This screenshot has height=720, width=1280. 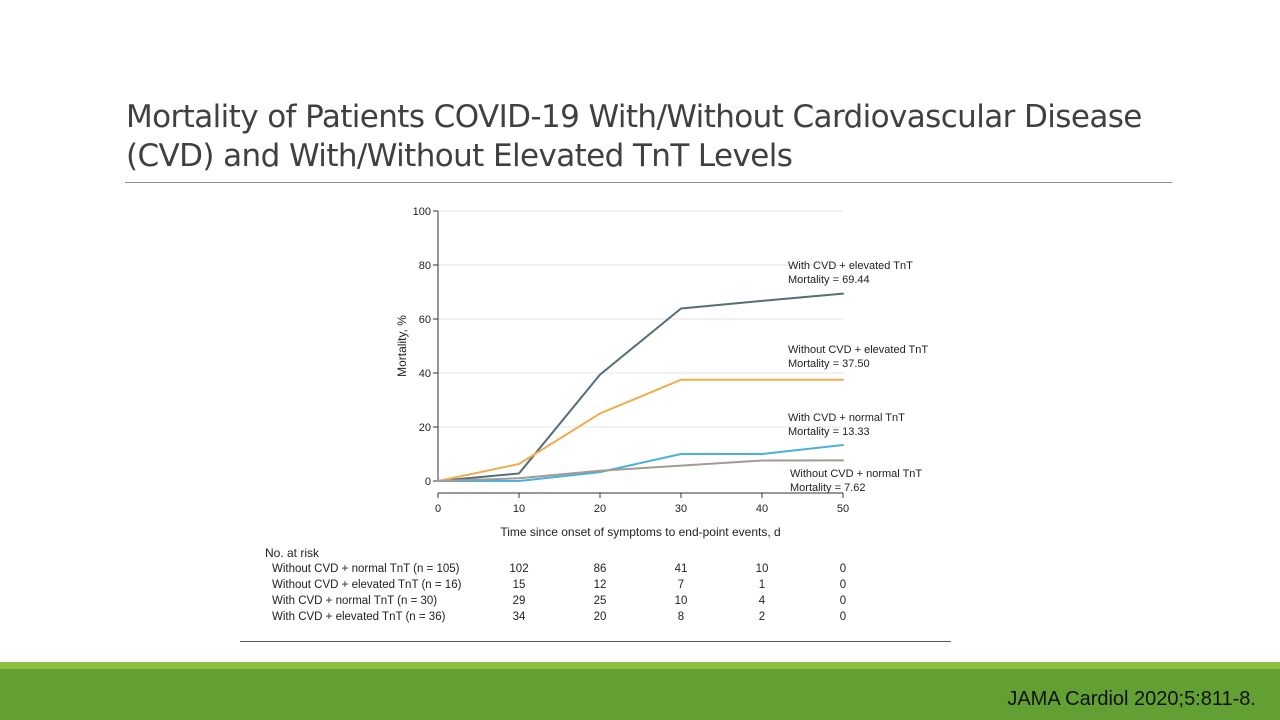 What do you see at coordinates (829, 364) in the screenshot?
I see `series-label-2-mortality: Mortality = 37.50` at bounding box center [829, 364].